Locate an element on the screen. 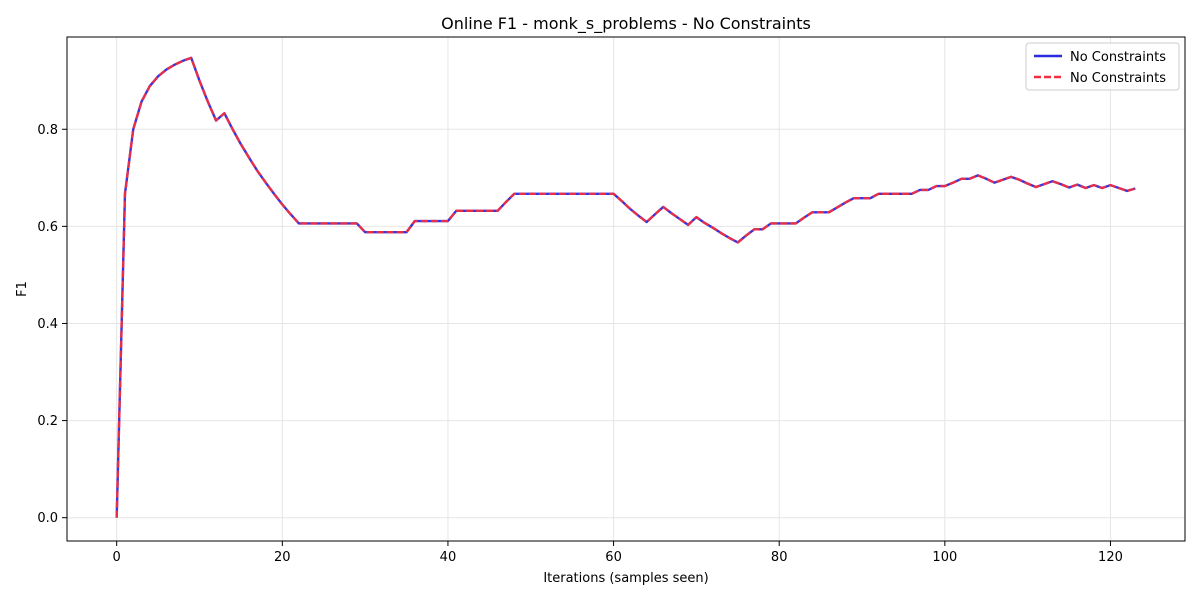 This screenshot has width=1200, height=600. x-tick-label: 60 is located at coordinates (613, 557).